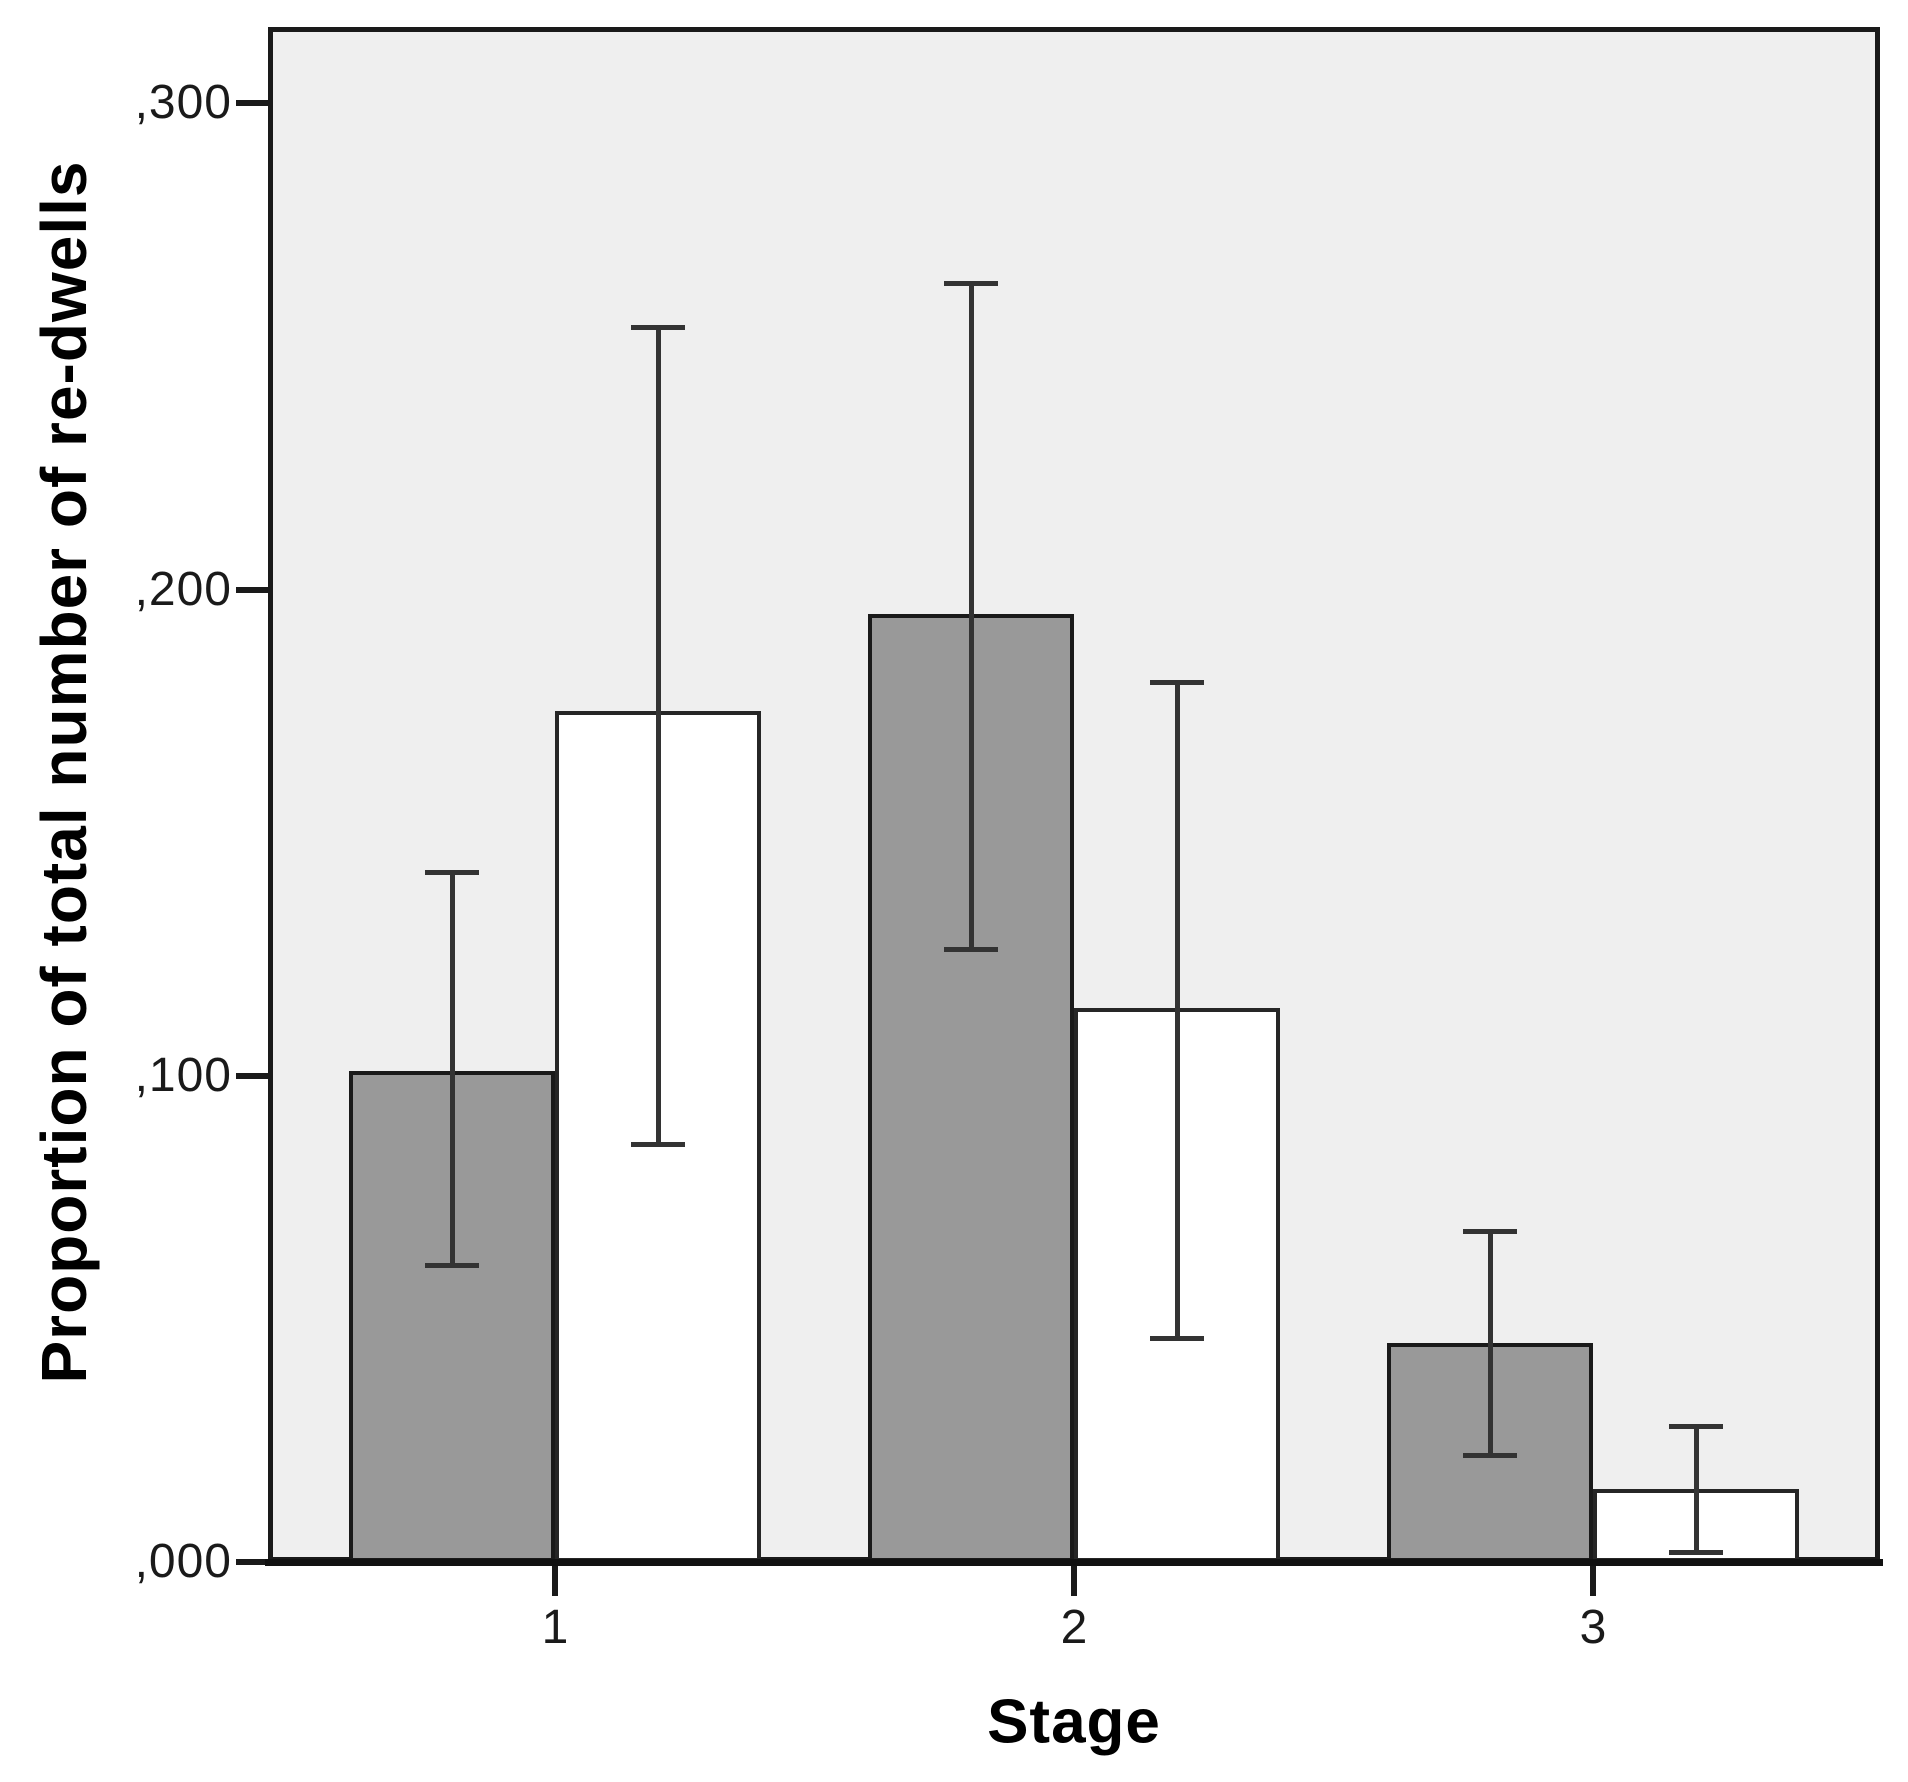 The image size is (1908, 1782). What do you see at coordinates (183, 103) in the screenshot?
I see `y-tick-label: ,300` at bounding box center [183, 103].